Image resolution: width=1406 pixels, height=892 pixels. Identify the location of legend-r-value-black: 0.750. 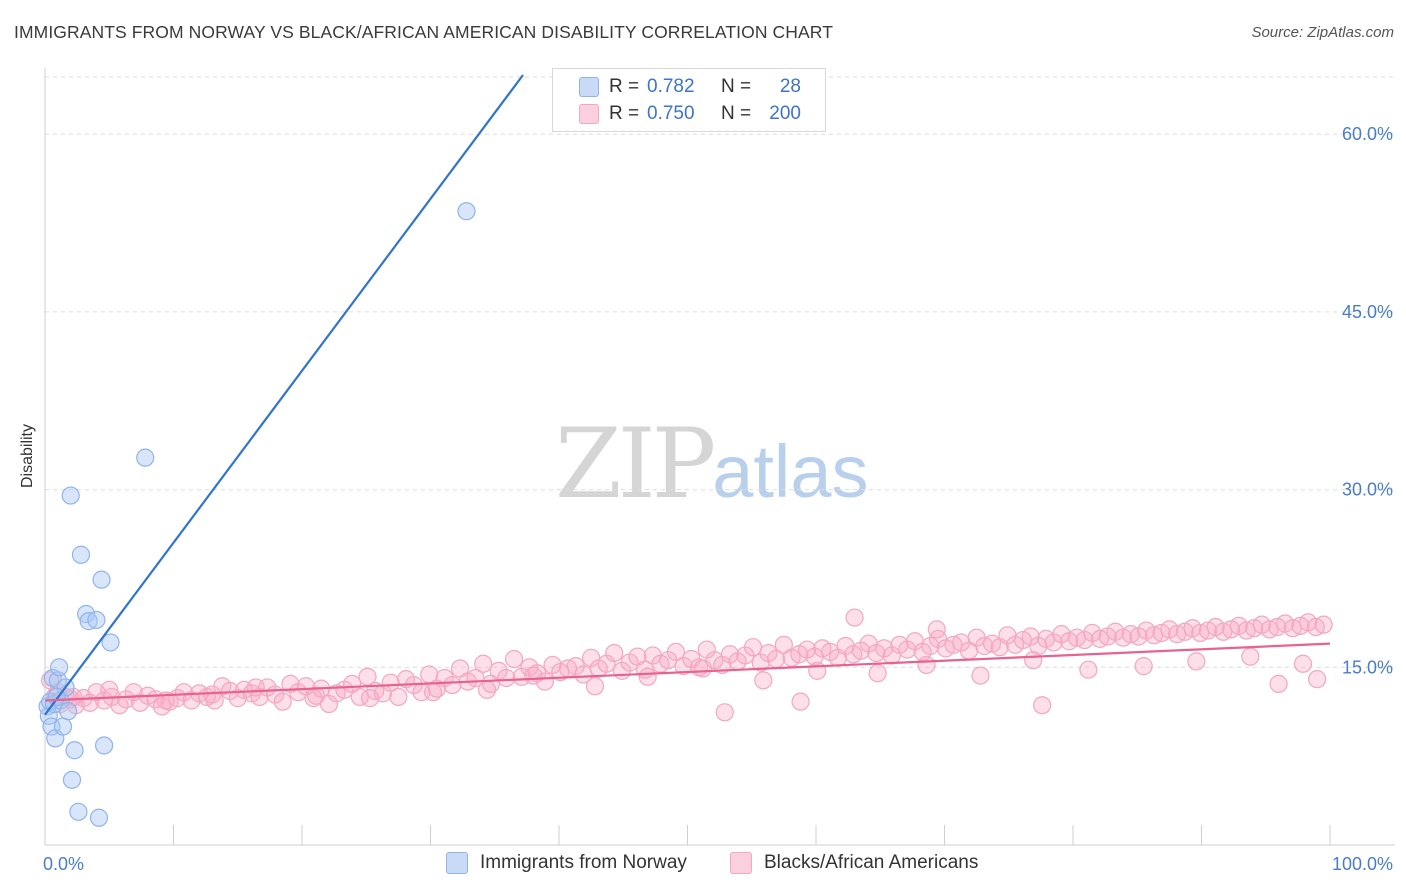
(671, 113).